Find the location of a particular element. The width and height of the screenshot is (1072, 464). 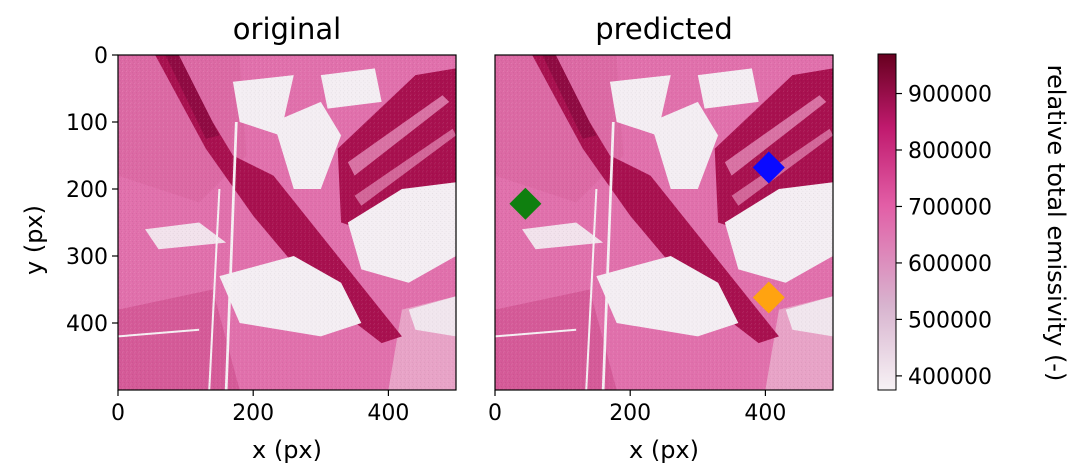

ytick-label: 400 is located at coordinates (87, 324).